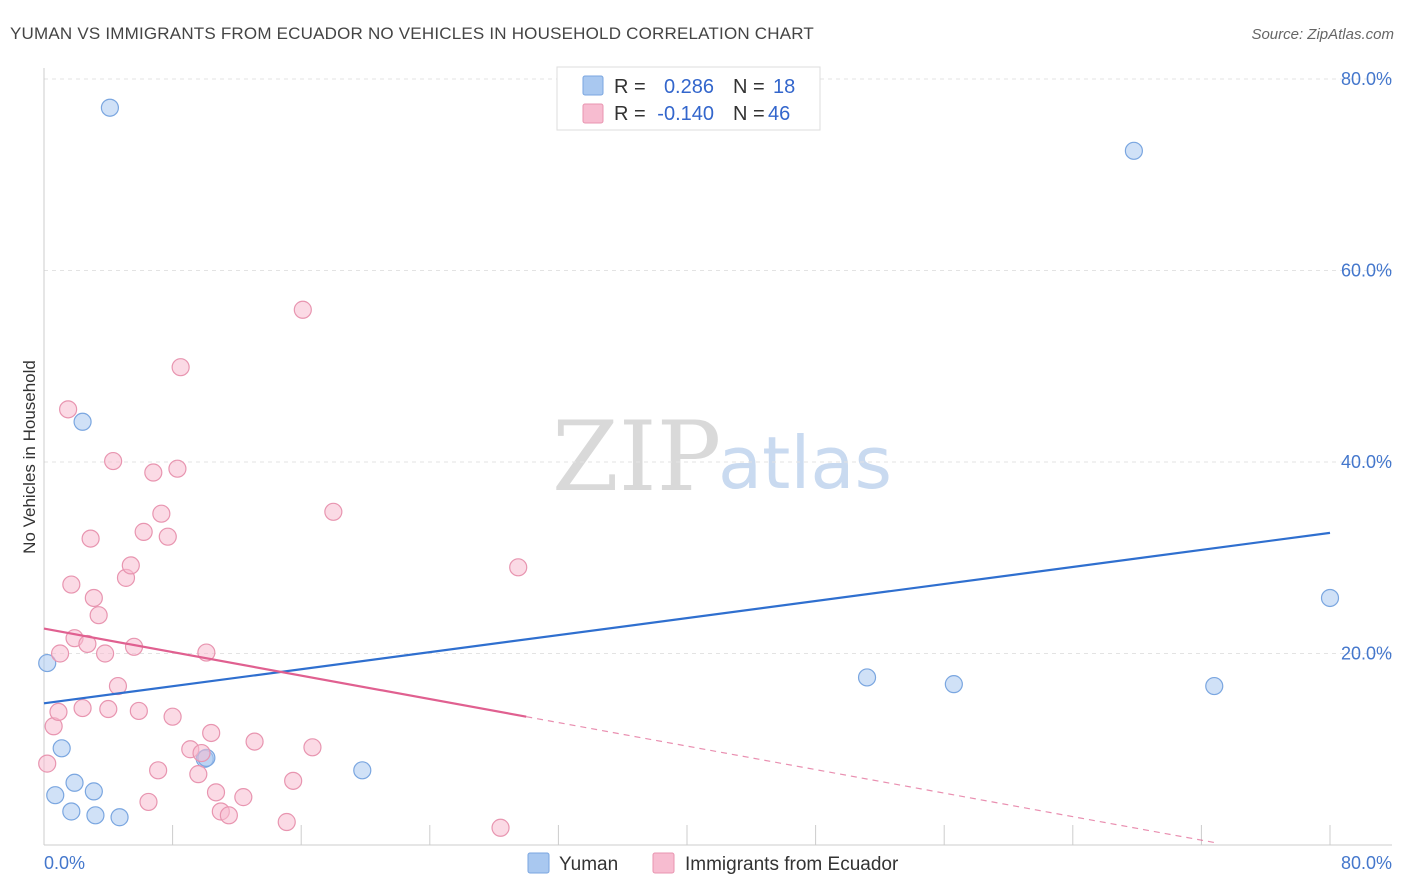  I want to click on series-legend: Yuman Immigrants from Ecuador, so click(713, 863).